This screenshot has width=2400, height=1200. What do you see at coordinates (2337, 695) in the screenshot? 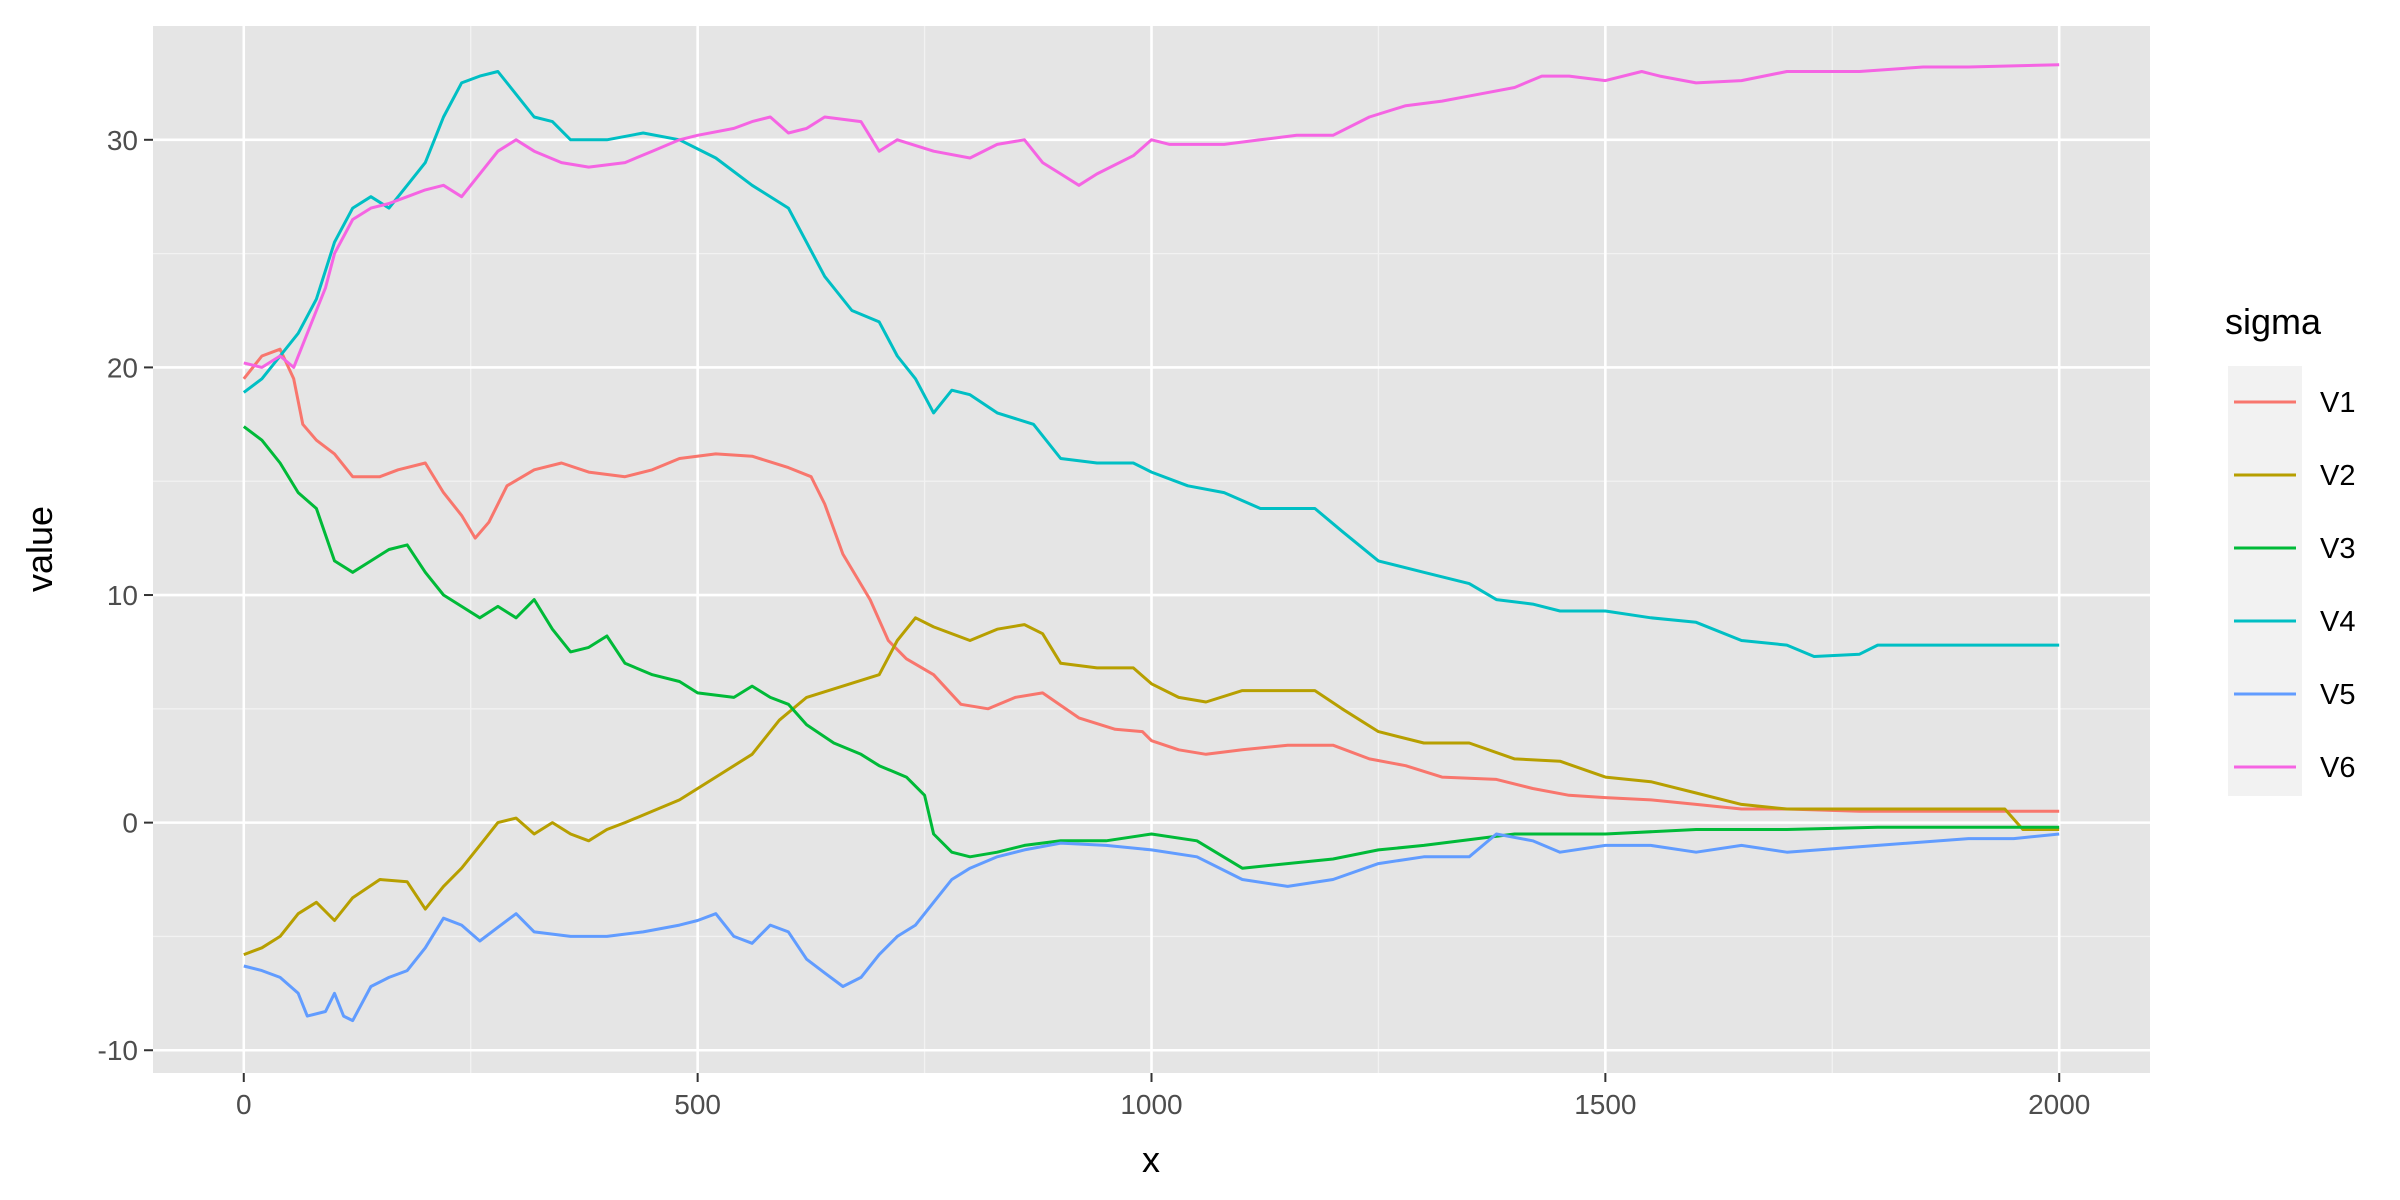
I see `legend-label-v5: V5` at bounding box center [2337, 695].